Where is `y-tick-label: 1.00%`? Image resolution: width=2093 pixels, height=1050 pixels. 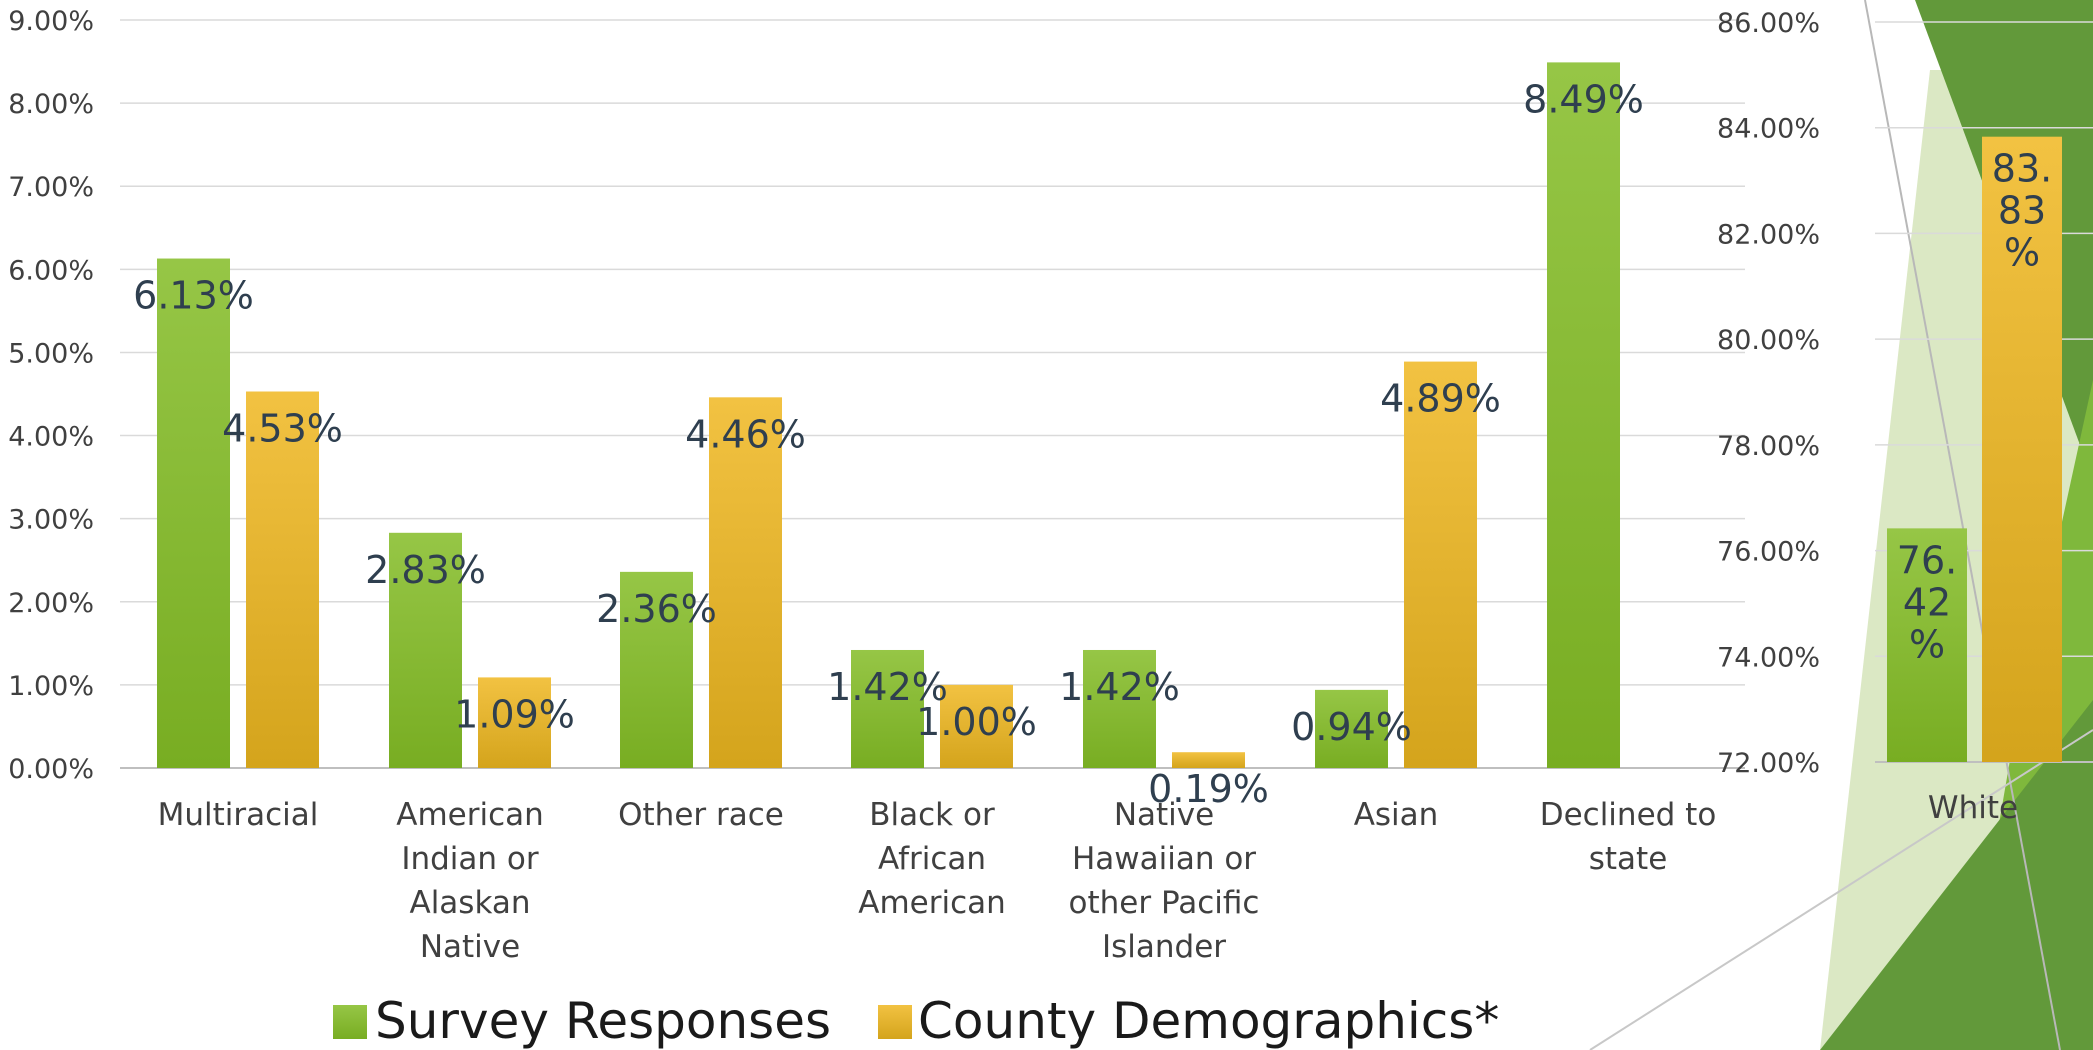
y-tick-label: 1.00% is located at coordinates (51, 686).